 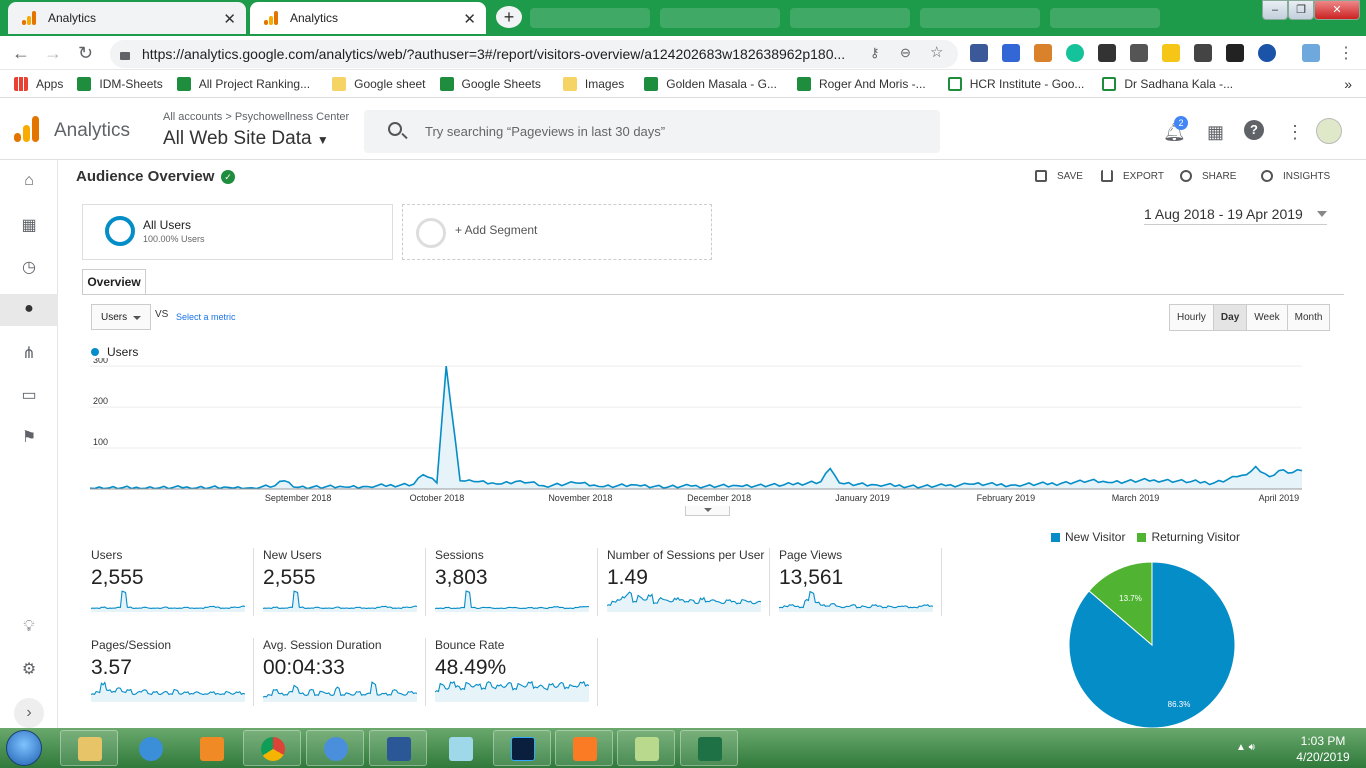 I want to click on more-vert-icon: ⋮, so click(x=1295, y=132).